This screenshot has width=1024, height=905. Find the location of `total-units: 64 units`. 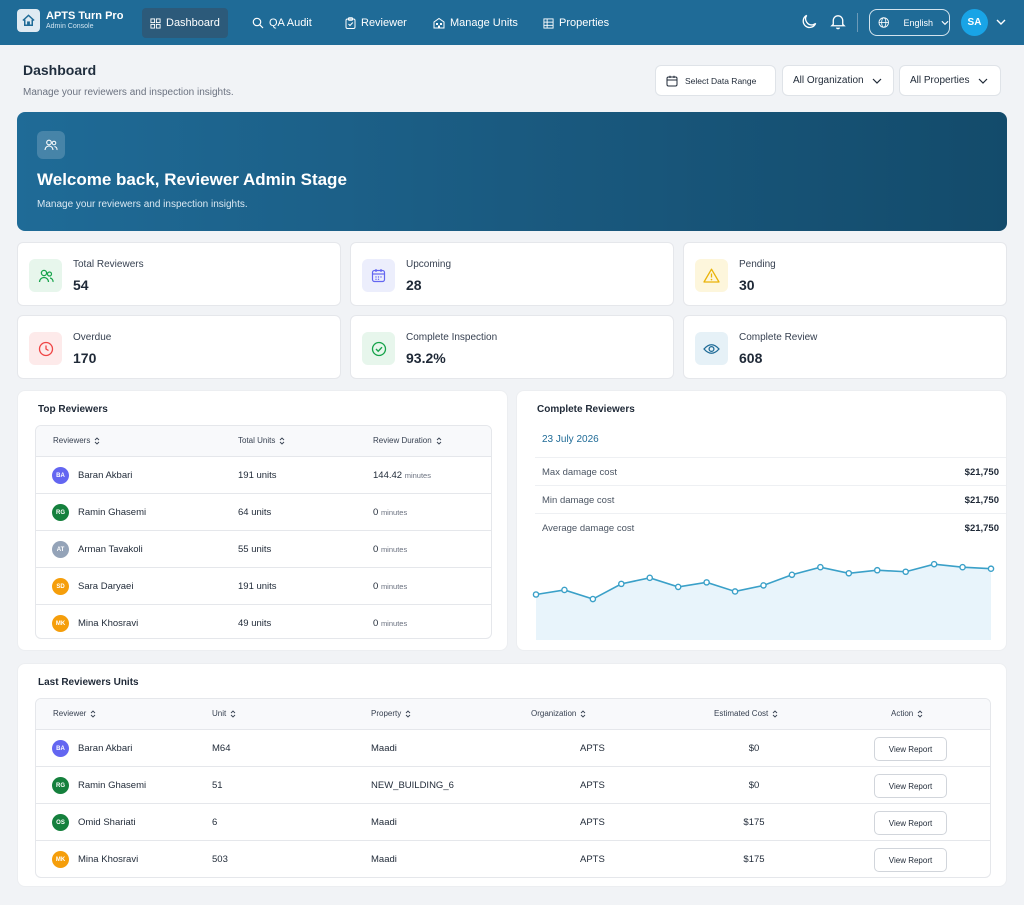

total-units: 64 units is located at coordinates (255, 512).